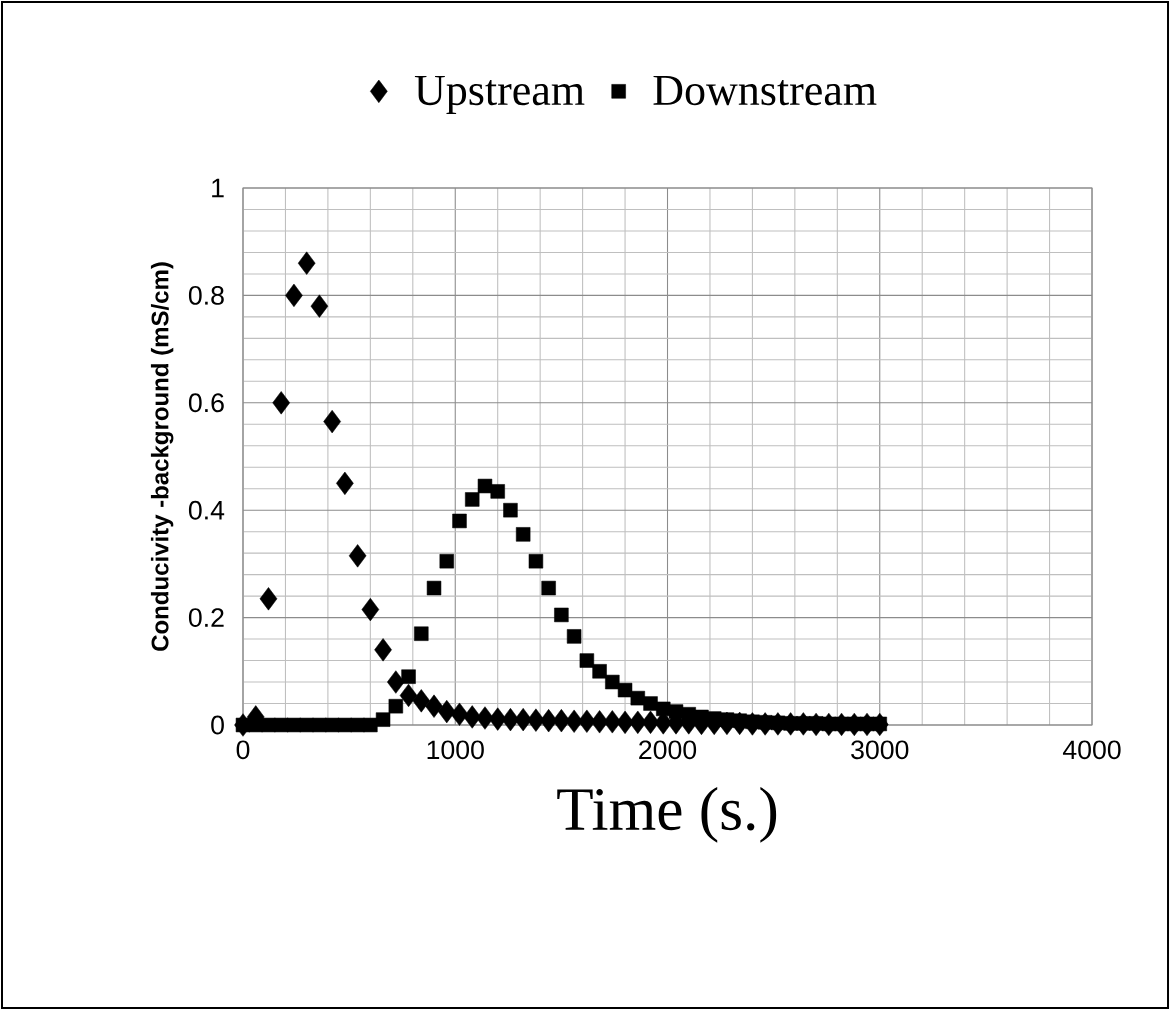 This screenshot has height=1010, width=1170. I want to click on x-tick-label: 0, so click(243, 750).